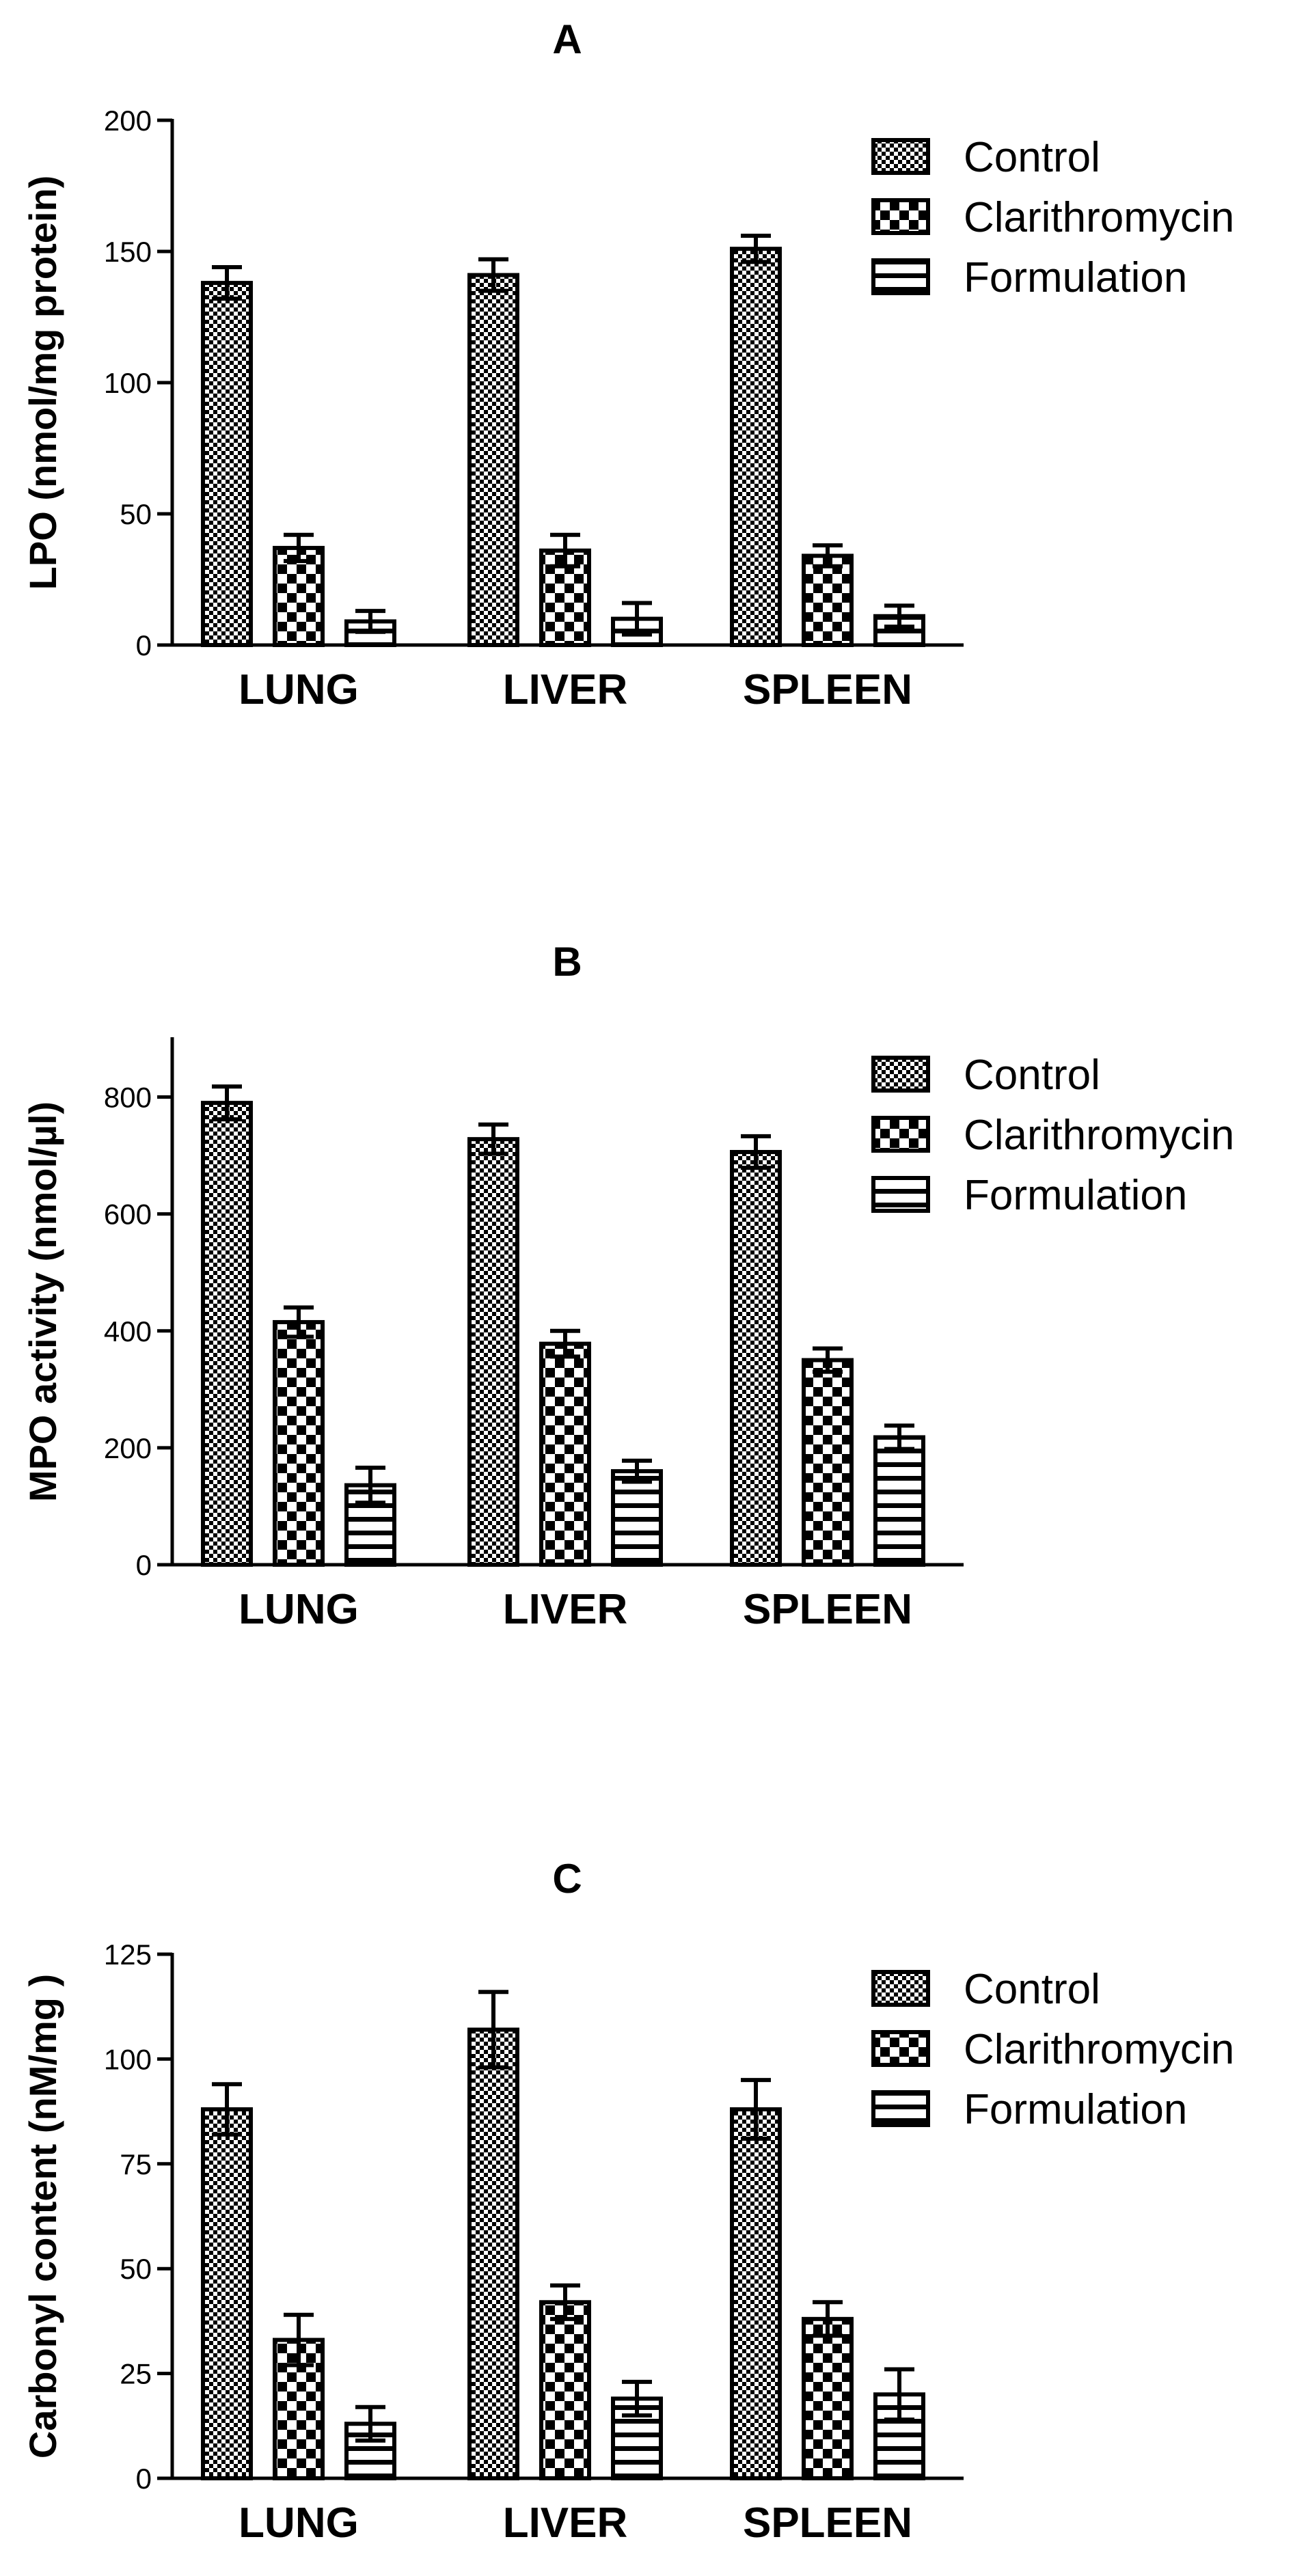 This screenshot has height=2576, width=1293. Describe the element at coordinates (42, 383) in the screenshot. I see `y-axis-title: LPO (nmol/mg protein)` at that location.